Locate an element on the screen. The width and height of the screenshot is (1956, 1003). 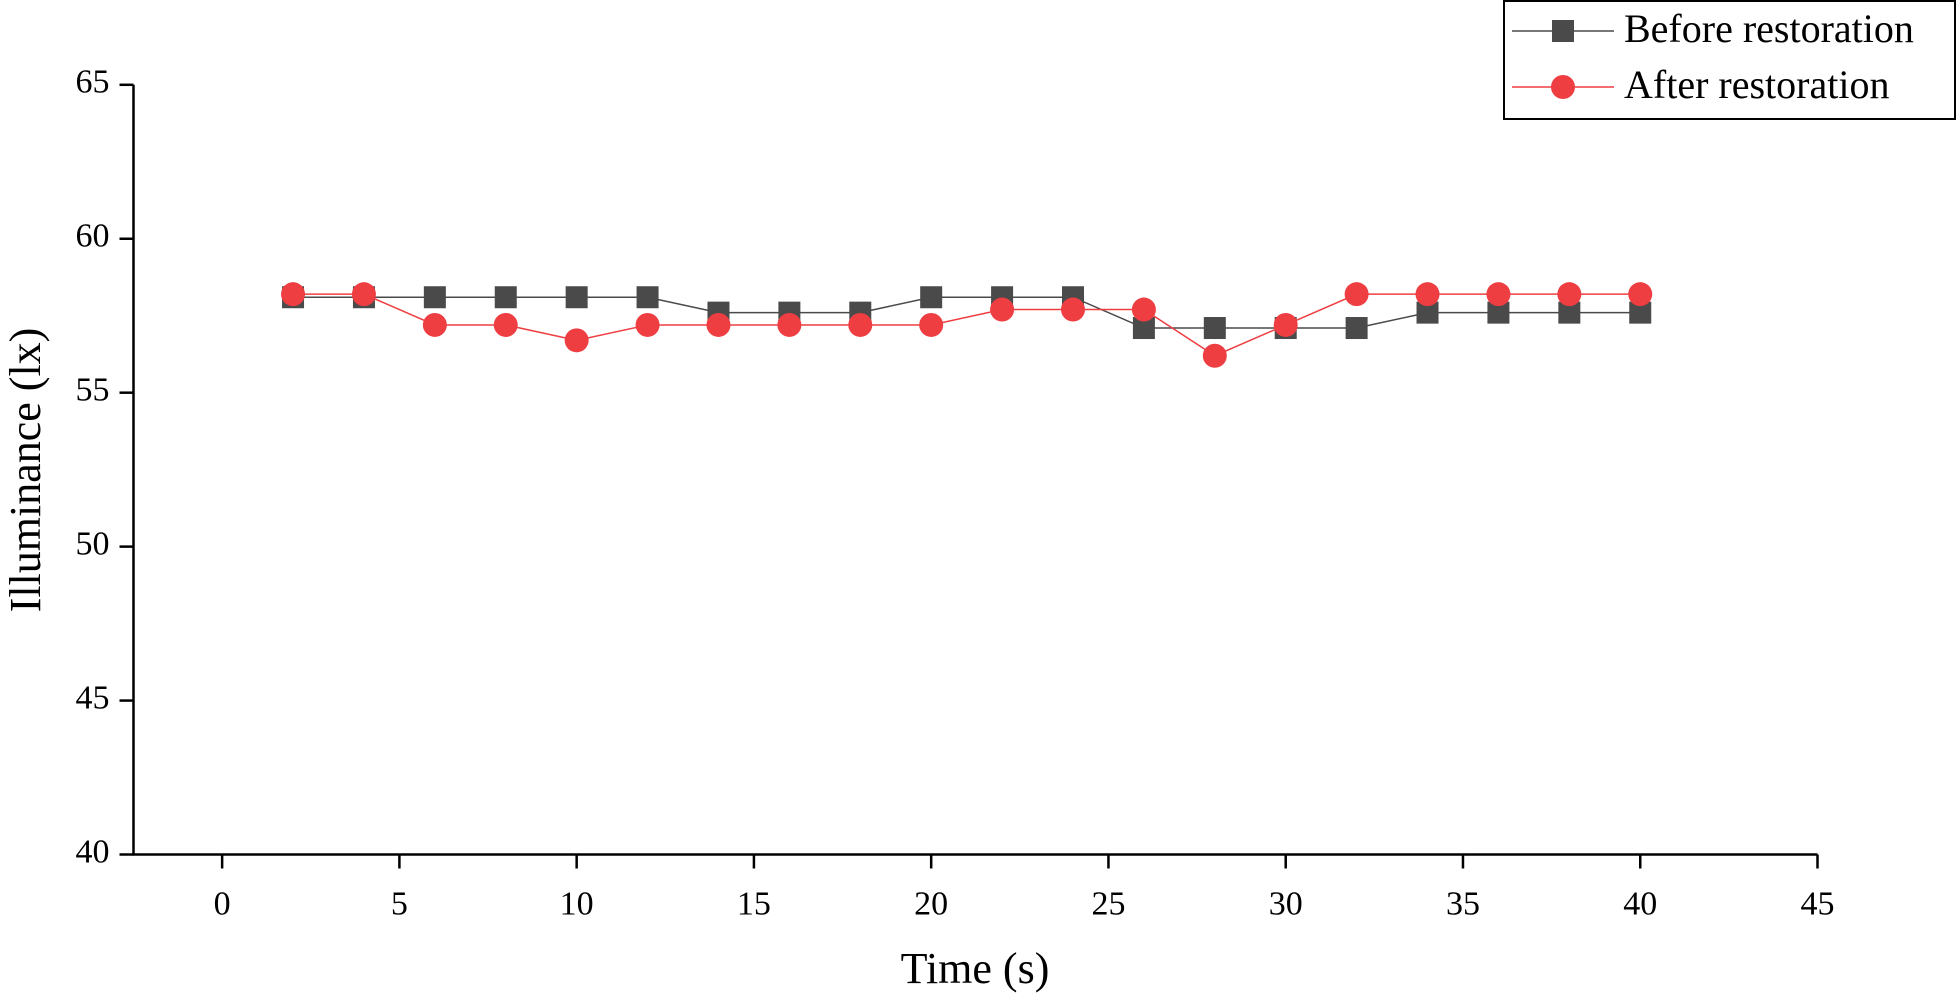
x-tick-label: 45 is located at coordinates (1818, 903).